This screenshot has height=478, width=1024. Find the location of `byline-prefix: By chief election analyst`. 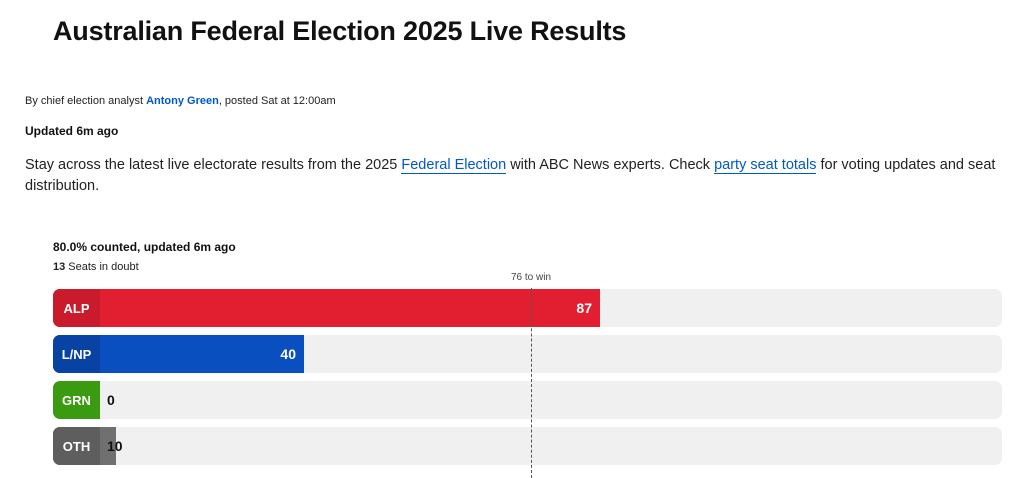

byline-prefix: By chief election analyst is located at coordinates (86, 101).